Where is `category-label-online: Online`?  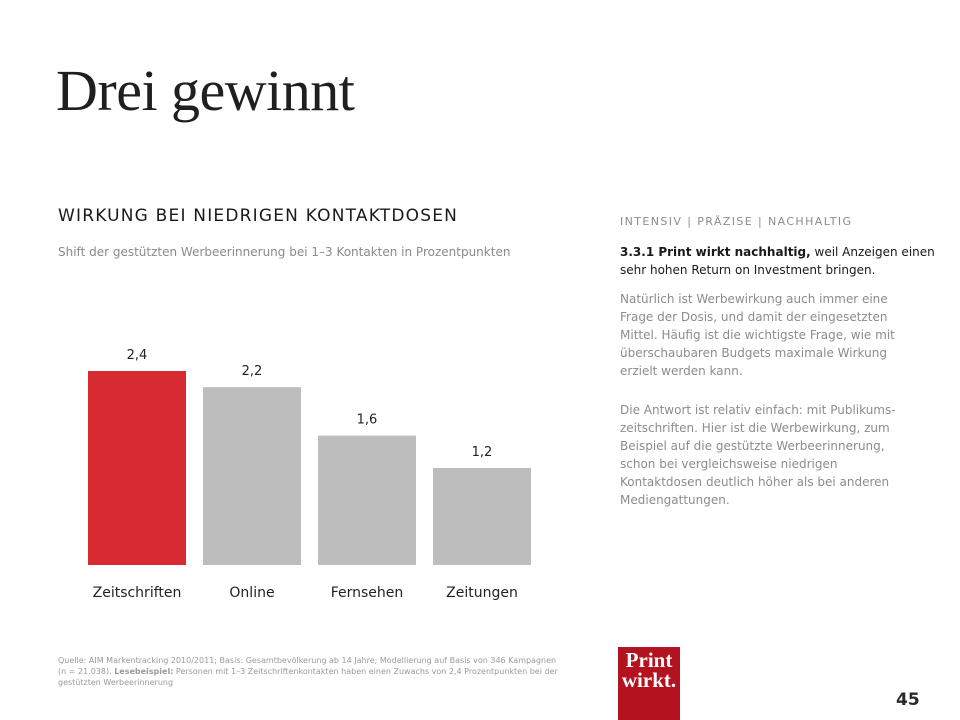
category-label-online: Online is located at coordinates (251, 593).